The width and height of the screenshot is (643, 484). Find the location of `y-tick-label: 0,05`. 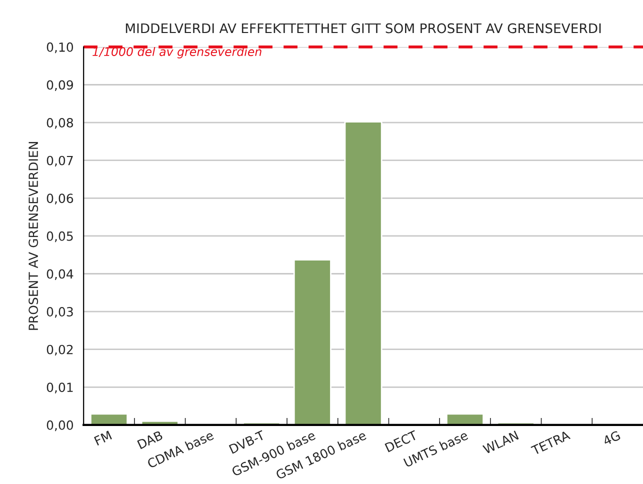

y-tick-label: 0,05 is located at coordinates (59, 236).